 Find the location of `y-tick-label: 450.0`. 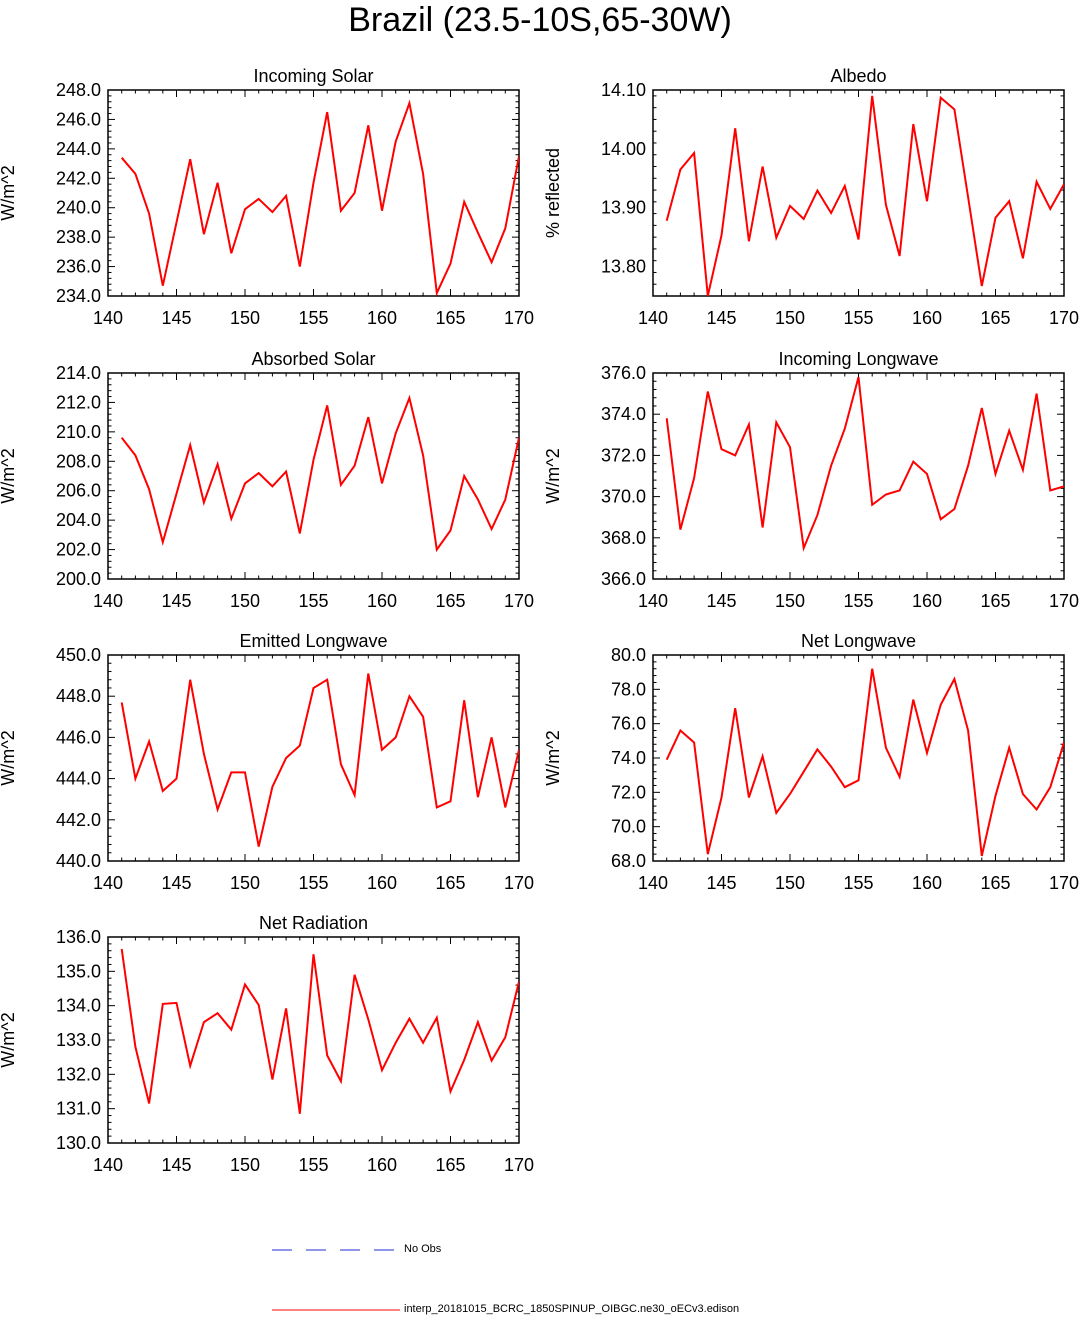

y-tick-label: 450.0 is located at coordinates (78, 655).